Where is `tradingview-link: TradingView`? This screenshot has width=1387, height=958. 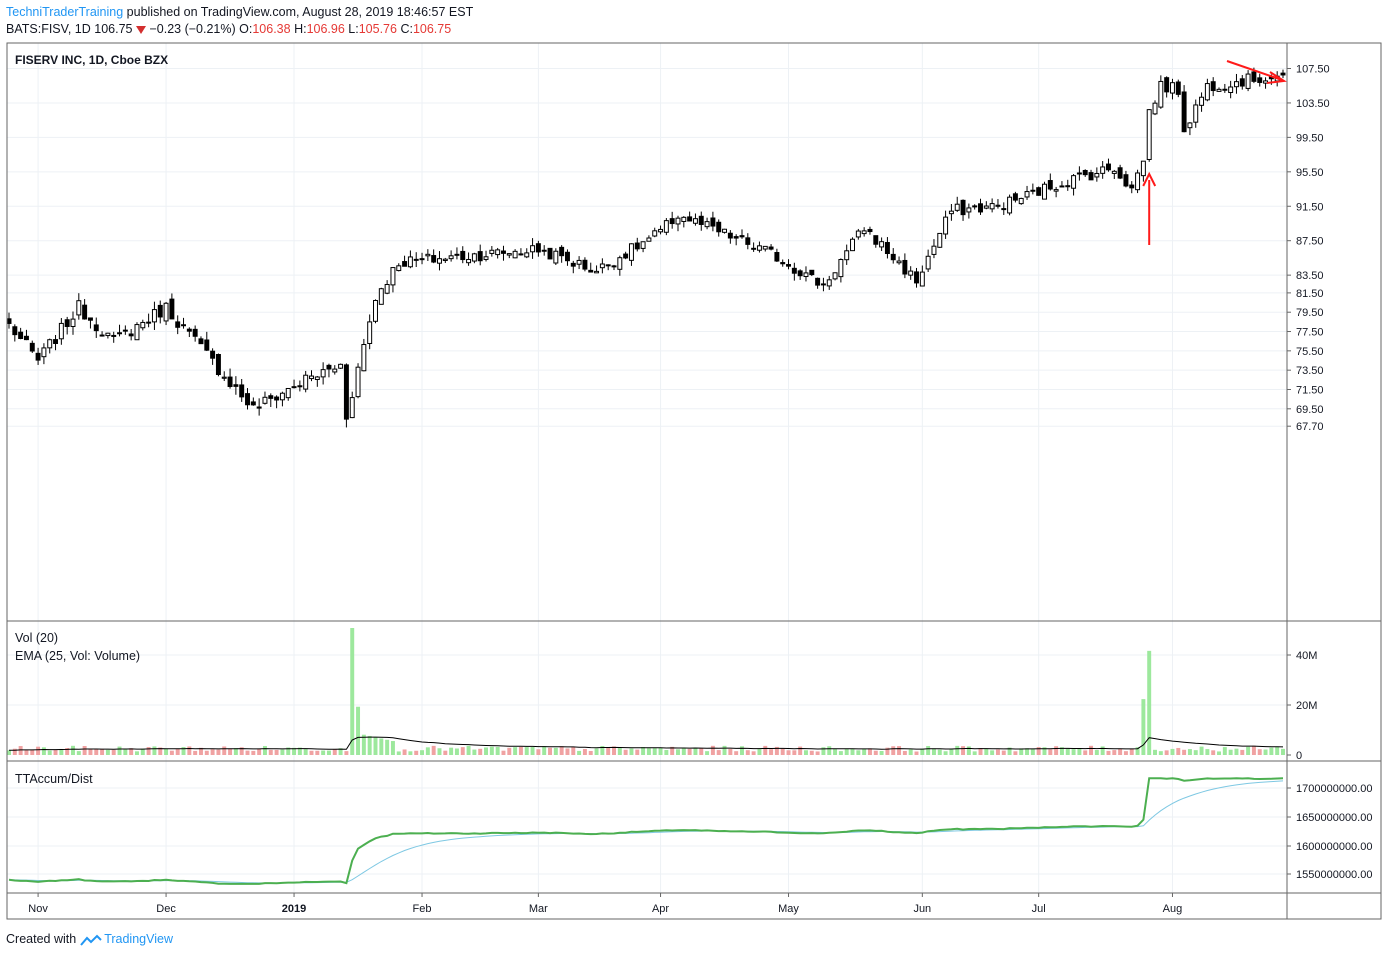 tradingview-link: TradingView is located at coordinates (138, 939).